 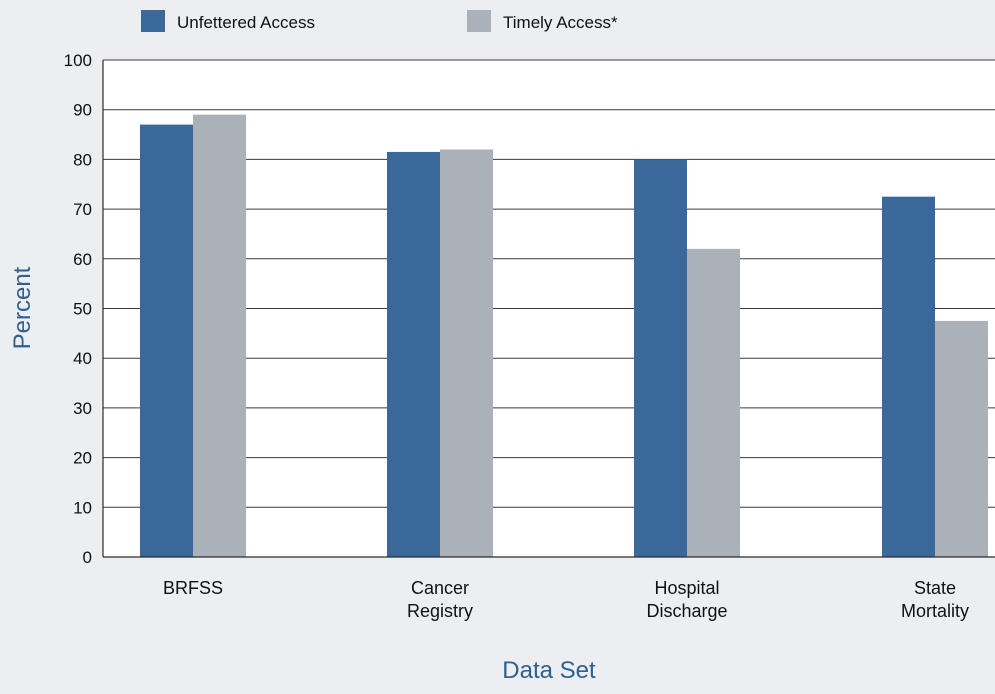 What do you see at coordinates (549, 670) in the screenshot?
I see `x-axis-title: Data Set` at bounding box center [549, 670].